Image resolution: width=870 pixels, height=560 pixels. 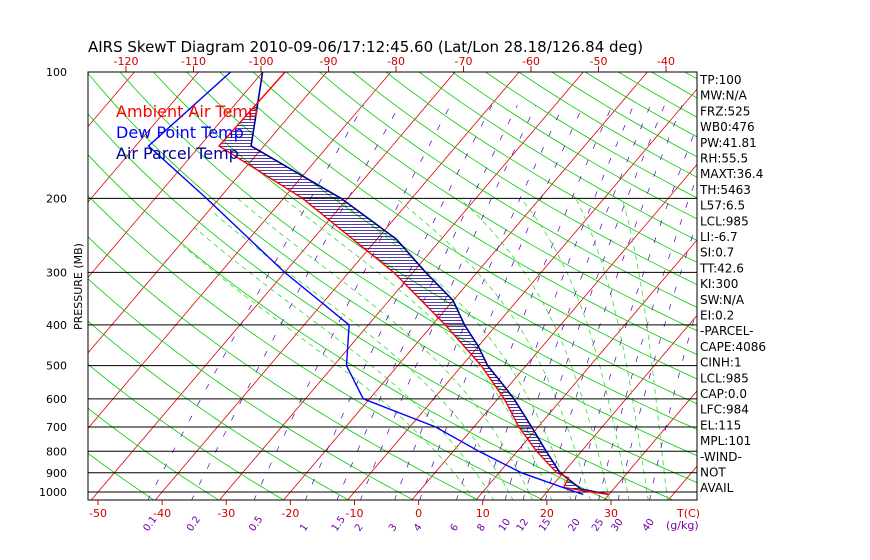 What do you see at coordinates (599, 61) in the screenshot?
I see `top-tick-label: -50` at bounding box center [599, 61].